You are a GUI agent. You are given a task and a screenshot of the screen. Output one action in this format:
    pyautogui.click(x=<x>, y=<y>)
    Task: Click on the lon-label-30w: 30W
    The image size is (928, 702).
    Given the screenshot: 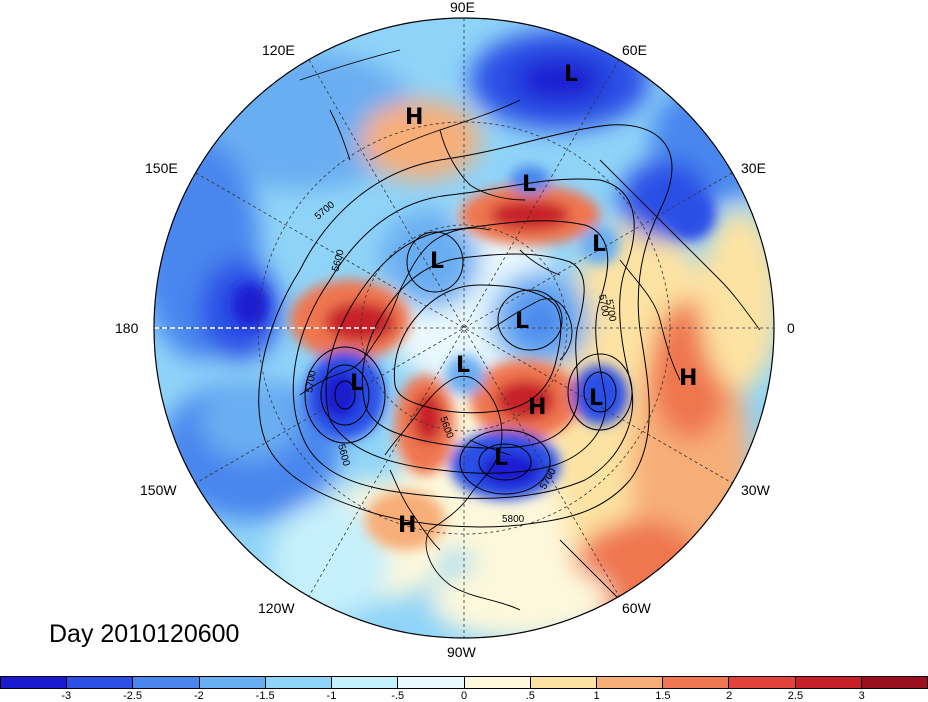 What is the action you would take?
    pyautogui.click(x=755, y=490)
    